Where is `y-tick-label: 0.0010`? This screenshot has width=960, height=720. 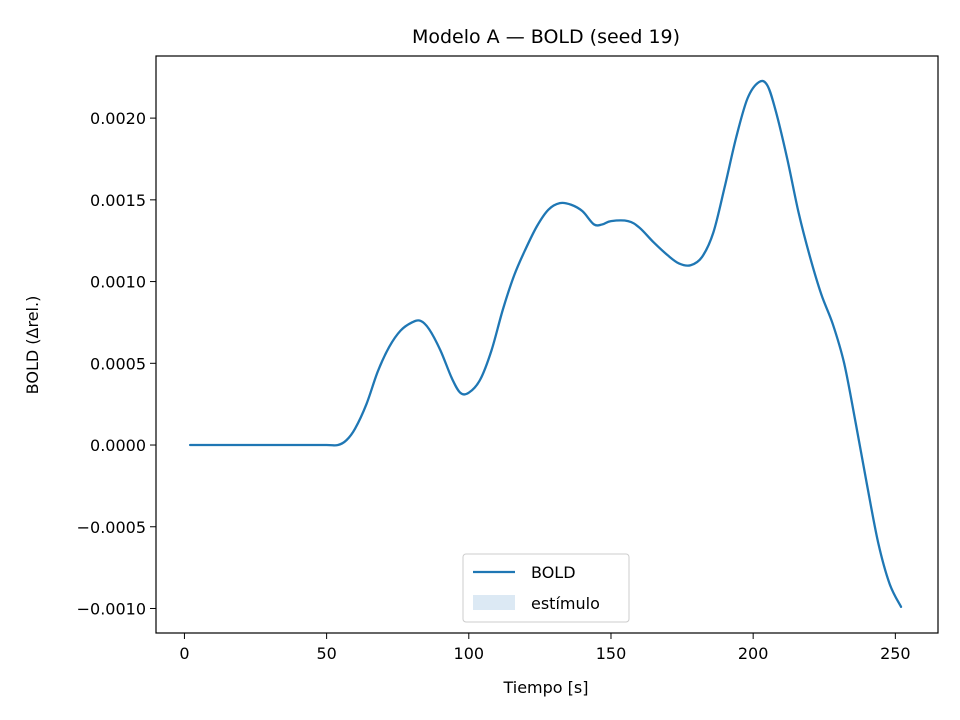 y-tick-label: 0.0010 is located at coordinates (118, 282).